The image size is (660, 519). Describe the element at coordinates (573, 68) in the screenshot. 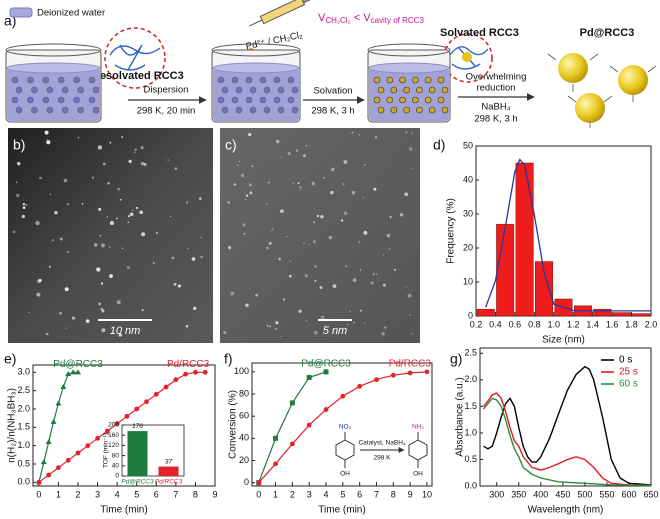

I see `pd-nanoparticle` at that location.